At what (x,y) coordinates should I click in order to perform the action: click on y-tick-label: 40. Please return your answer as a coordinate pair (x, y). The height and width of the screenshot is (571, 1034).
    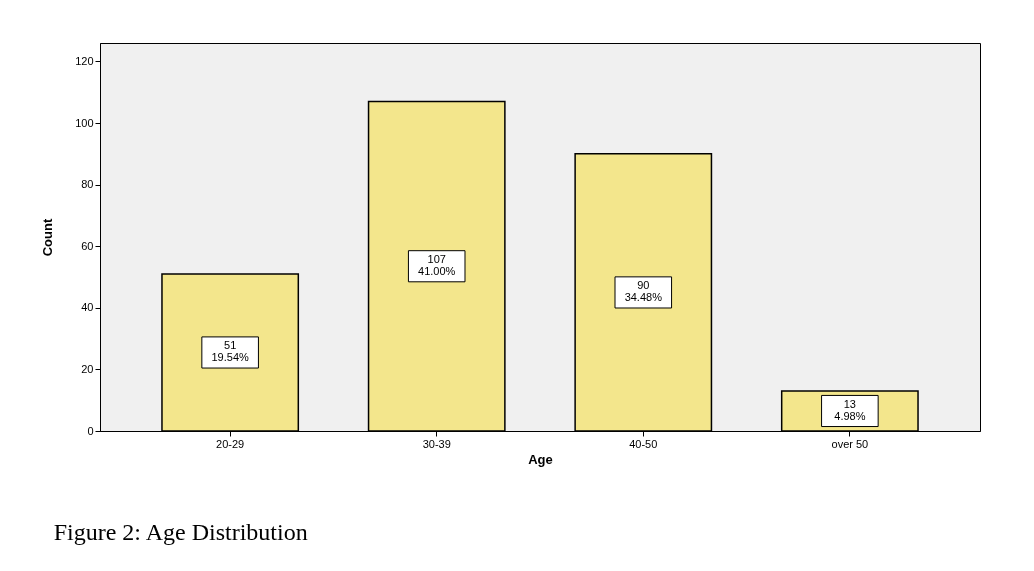
    Looking at the image, I should click on (87, 307).